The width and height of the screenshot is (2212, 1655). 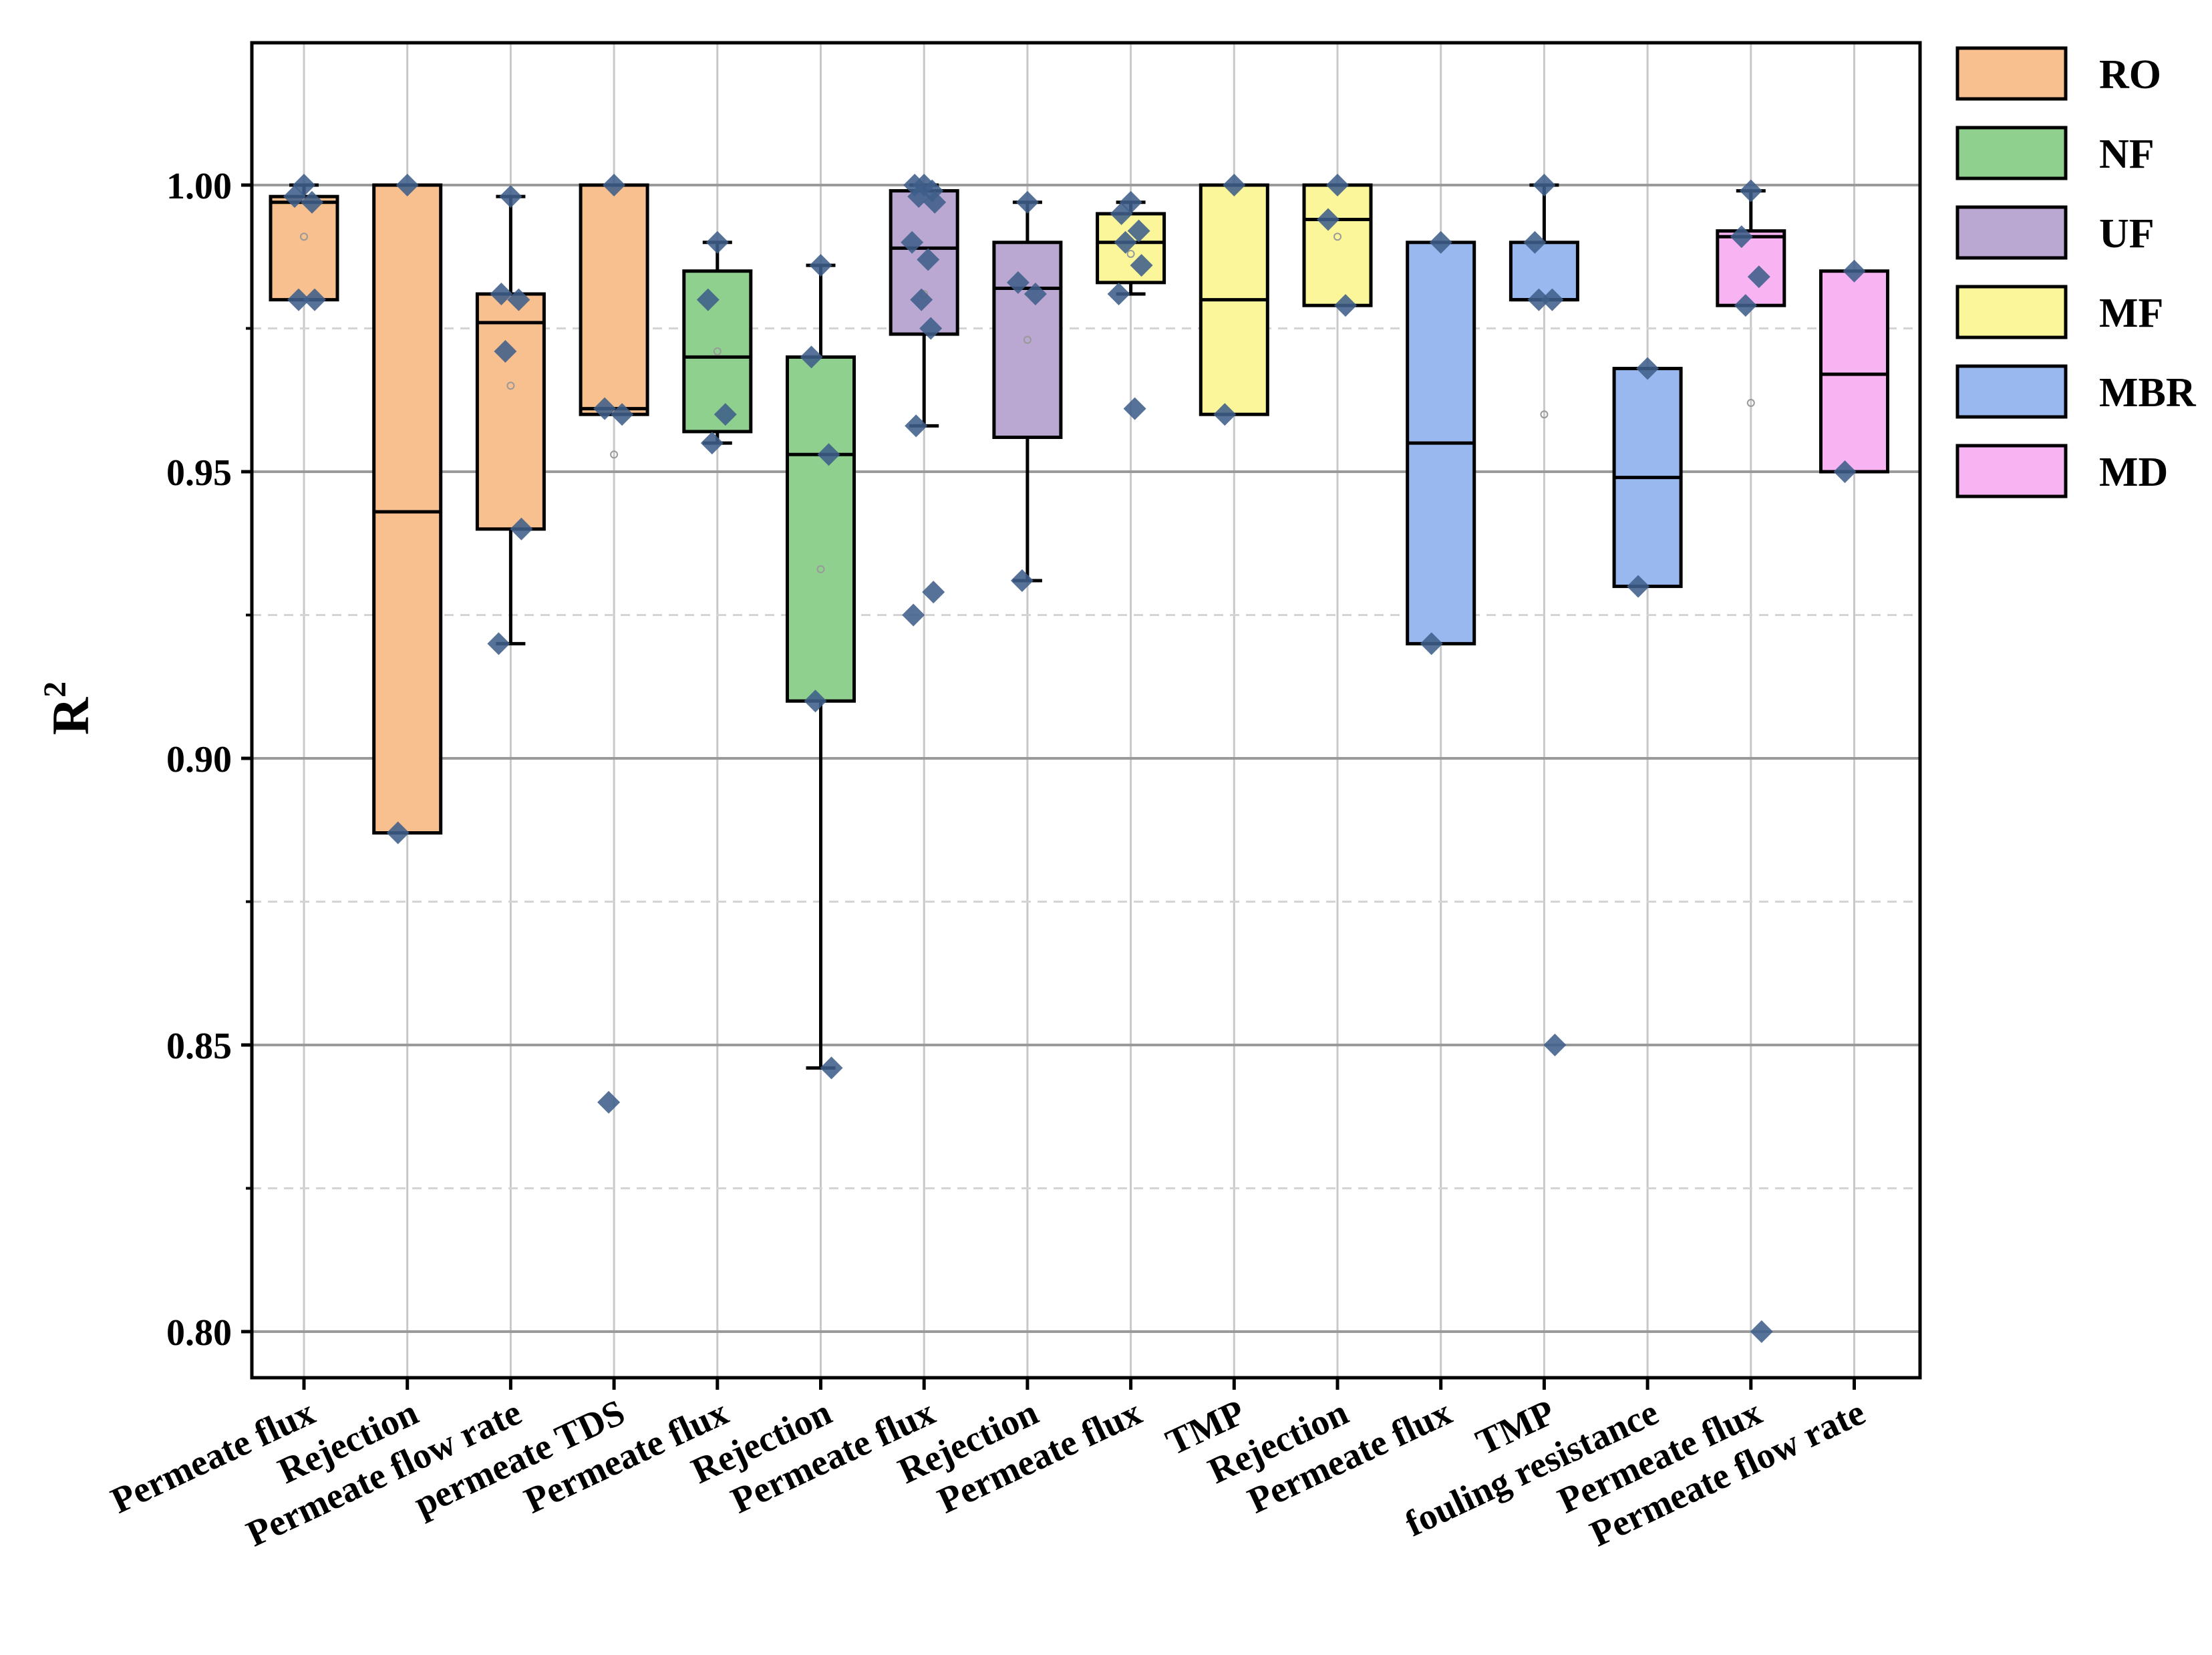 I want to click on legend: RO NF UF MF MBR MD, so click(x=2076, y=272).